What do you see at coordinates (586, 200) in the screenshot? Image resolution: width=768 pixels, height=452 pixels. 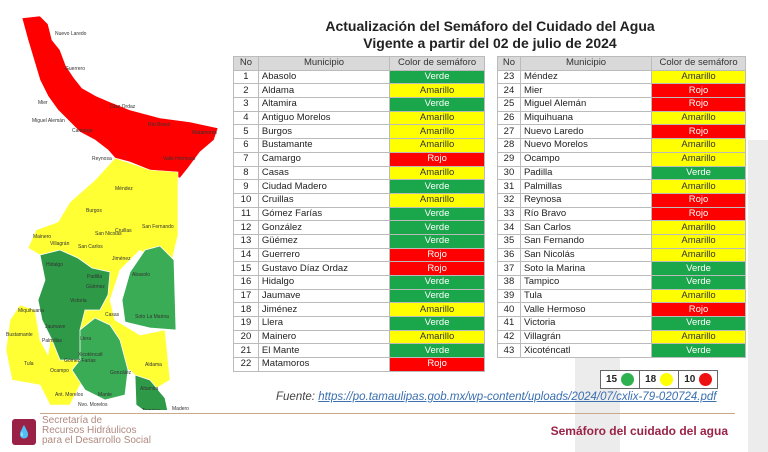 I see `cell-municipio: Reynosa` at bounding box center [586, 200].